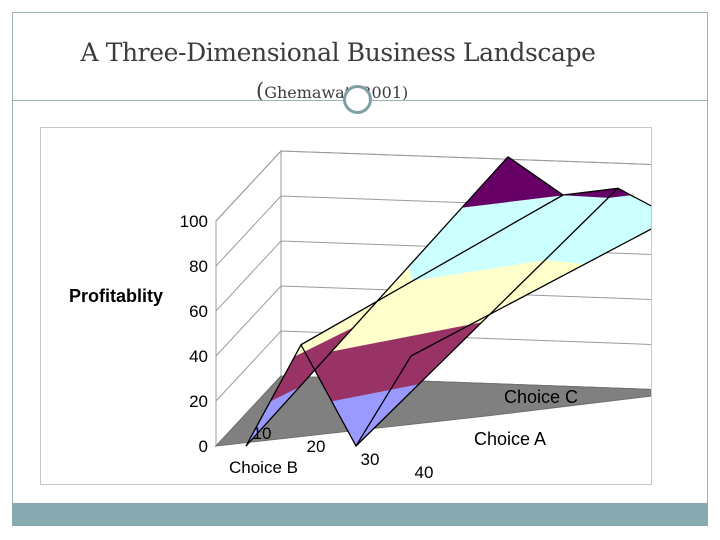 Image resolution: width=720 pixels, height=540 pixels. I want to click on x-axis-label: Choice B, so click(263, 467).